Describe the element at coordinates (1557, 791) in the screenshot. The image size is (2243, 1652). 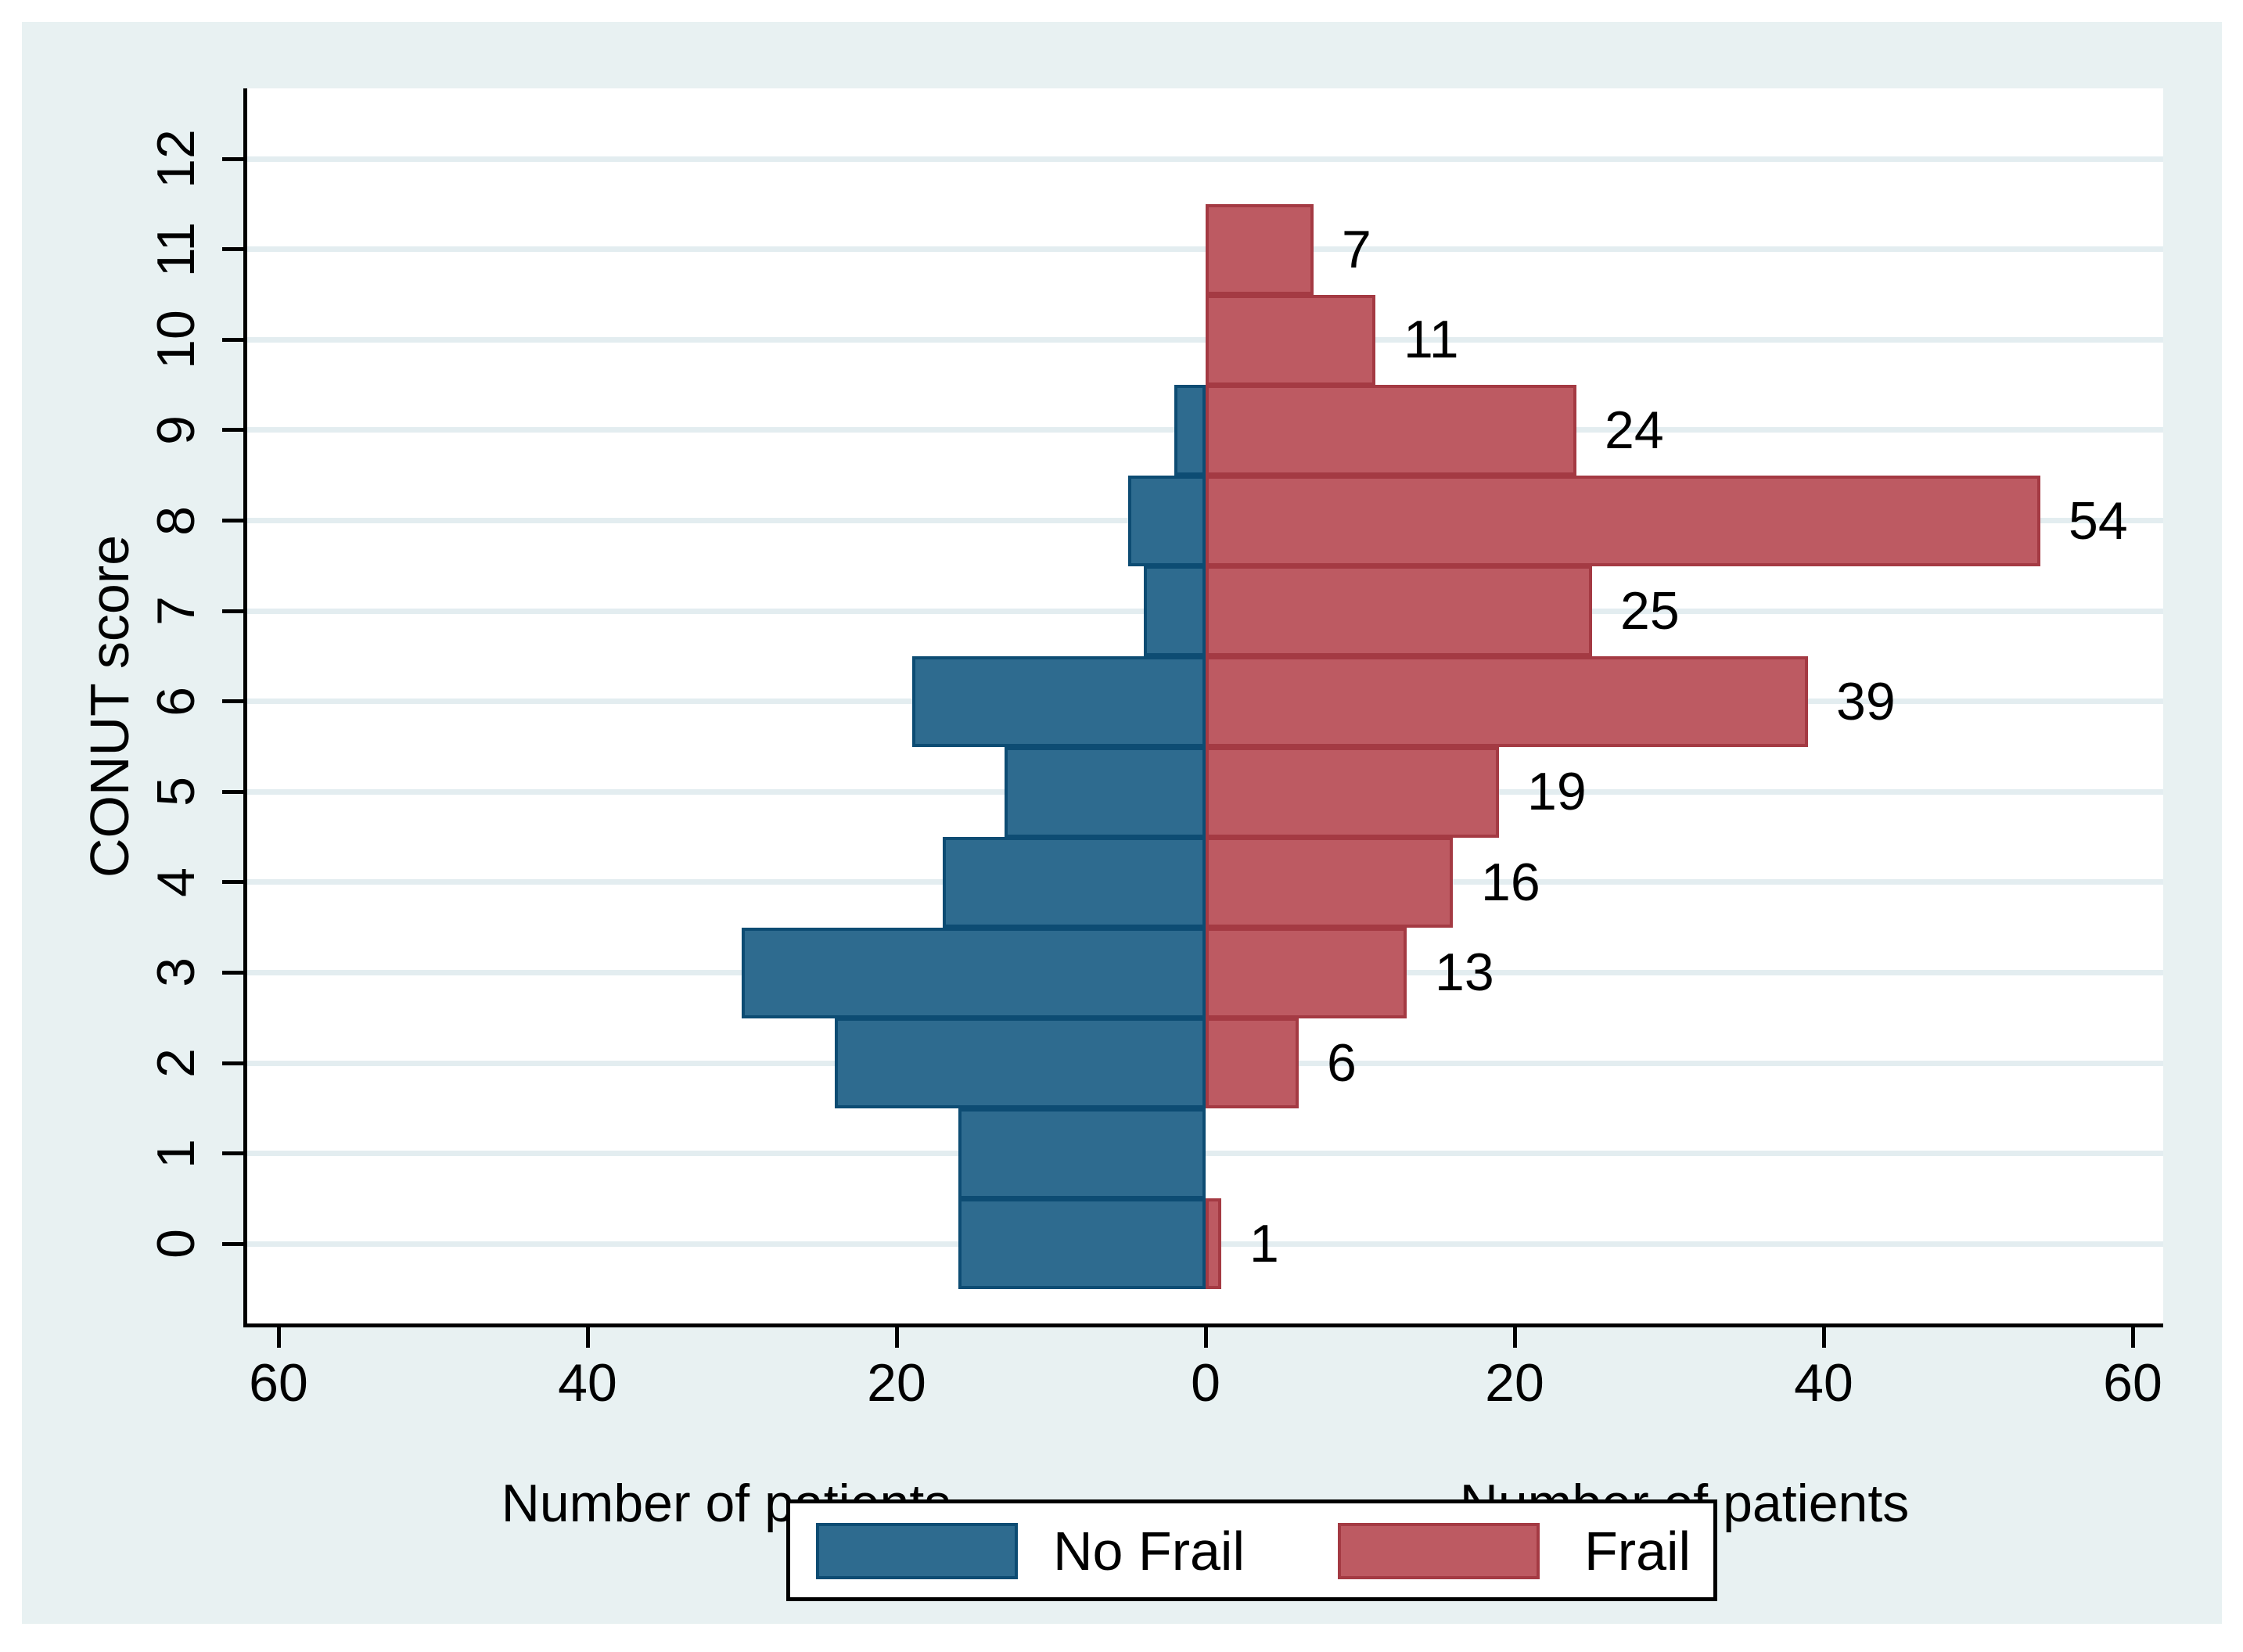
I see `bar-value-label: 19` at that location.